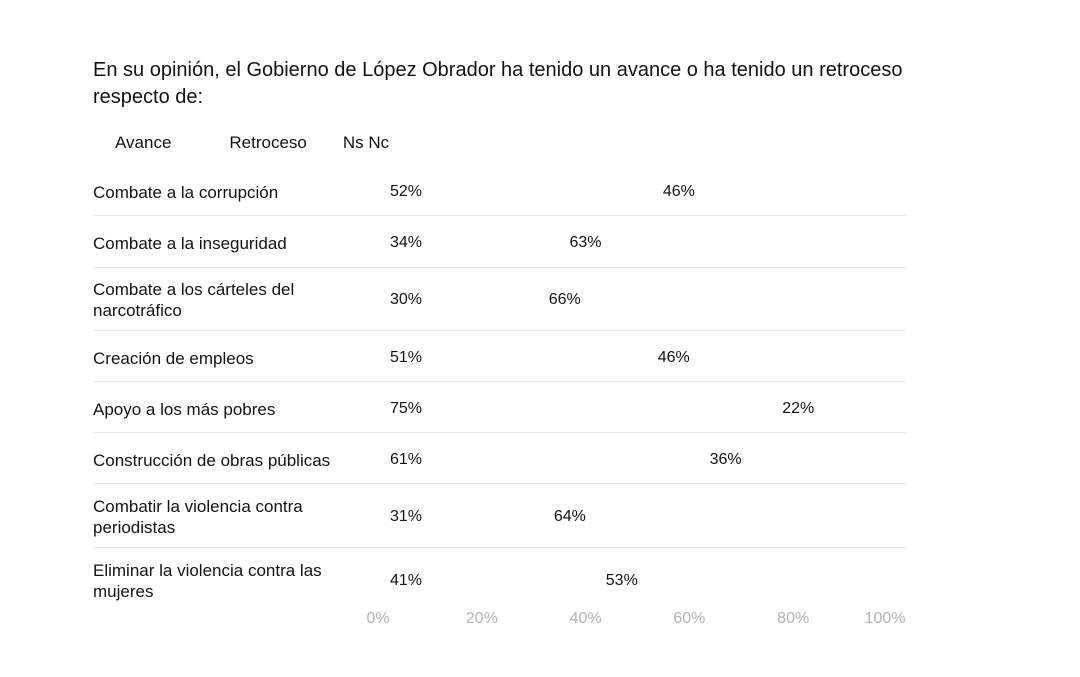 This screenshot has height=677, width=1080. Describe the element at coordinates (573, 409) in the screenshot. I see `bar-avance-apoyo-a-los-mas-pobres` at that location.